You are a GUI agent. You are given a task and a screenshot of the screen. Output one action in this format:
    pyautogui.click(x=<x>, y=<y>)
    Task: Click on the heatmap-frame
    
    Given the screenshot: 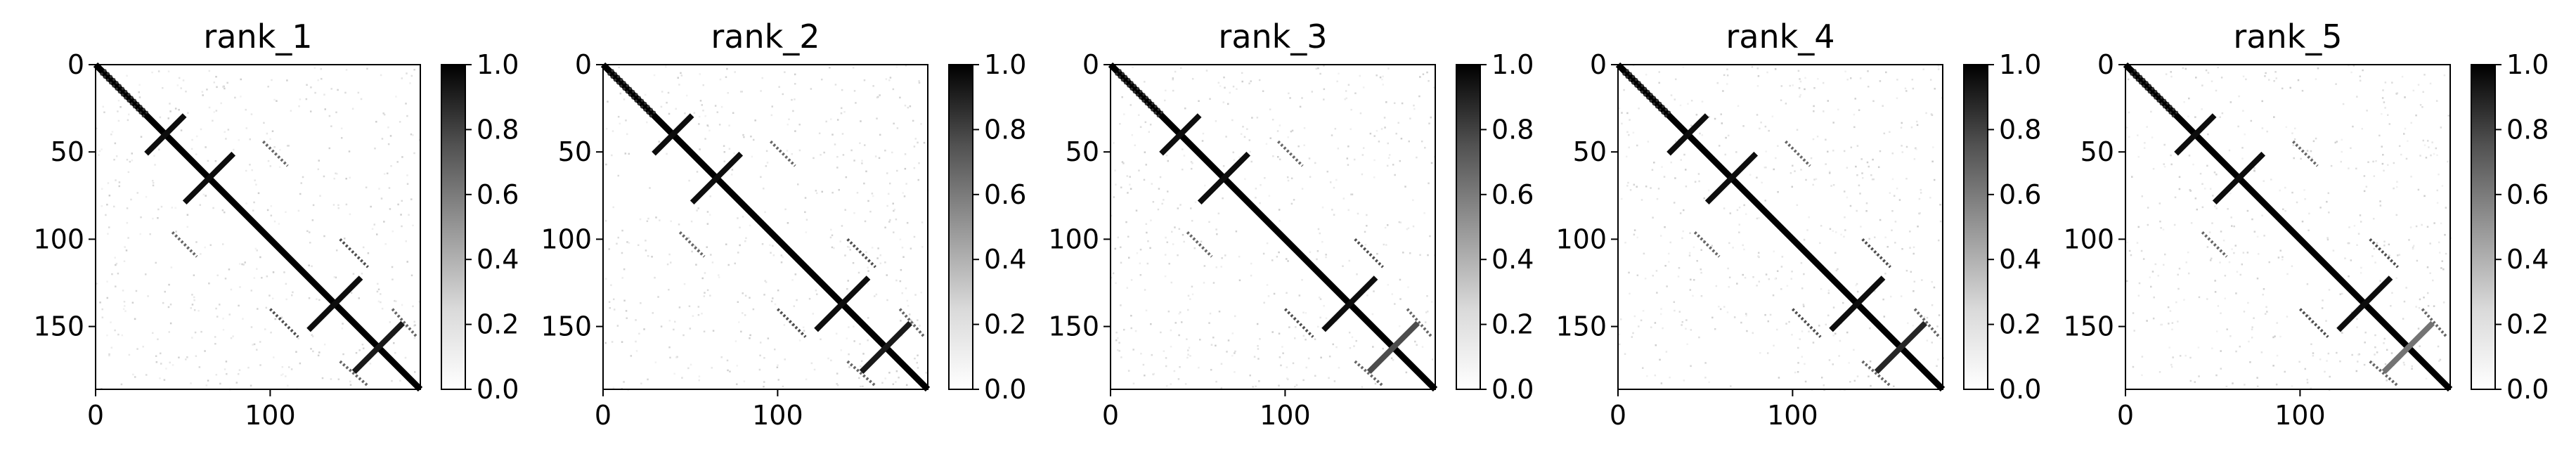 What is the action you would take?
    pyautogui.click(x=765, y=227)
    